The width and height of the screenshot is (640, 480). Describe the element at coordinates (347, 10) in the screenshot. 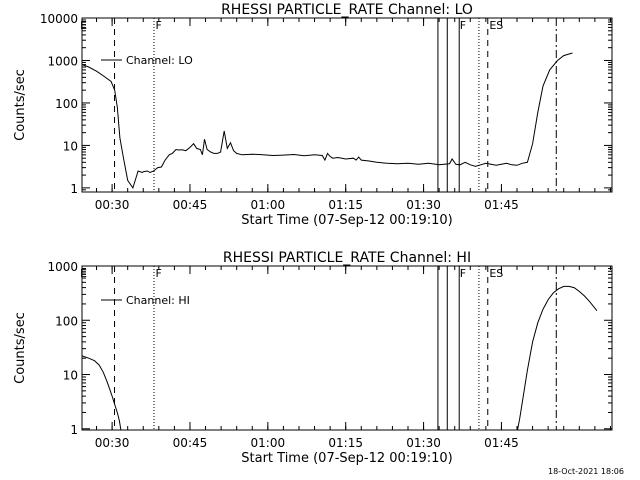

I see `chart-title: RHESSI PARTICLE_RATE Channel: LO` at that location.